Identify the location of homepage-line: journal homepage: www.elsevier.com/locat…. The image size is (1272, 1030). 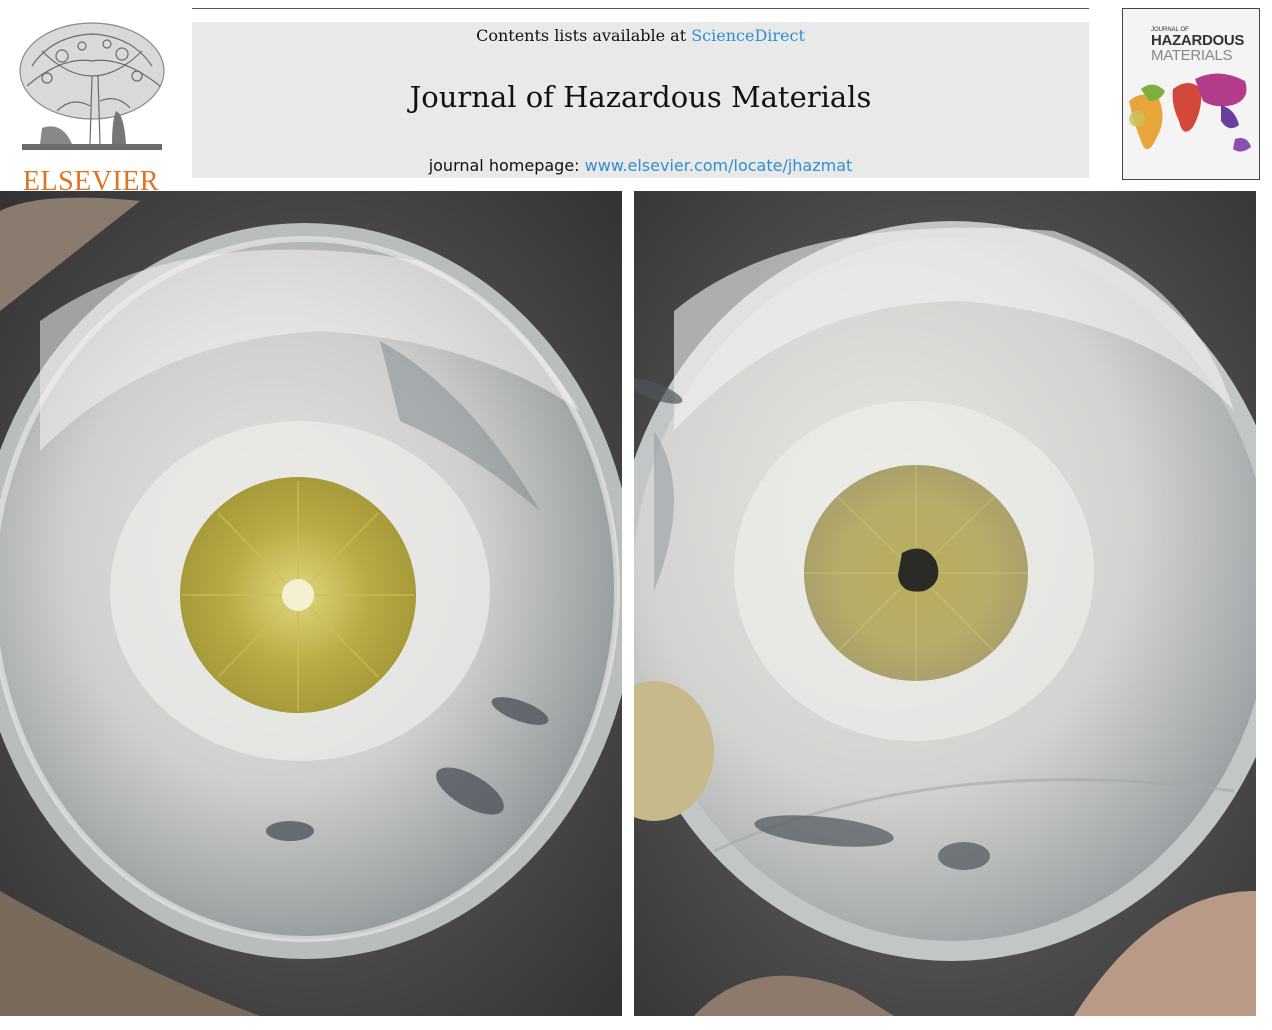
(640, 165).